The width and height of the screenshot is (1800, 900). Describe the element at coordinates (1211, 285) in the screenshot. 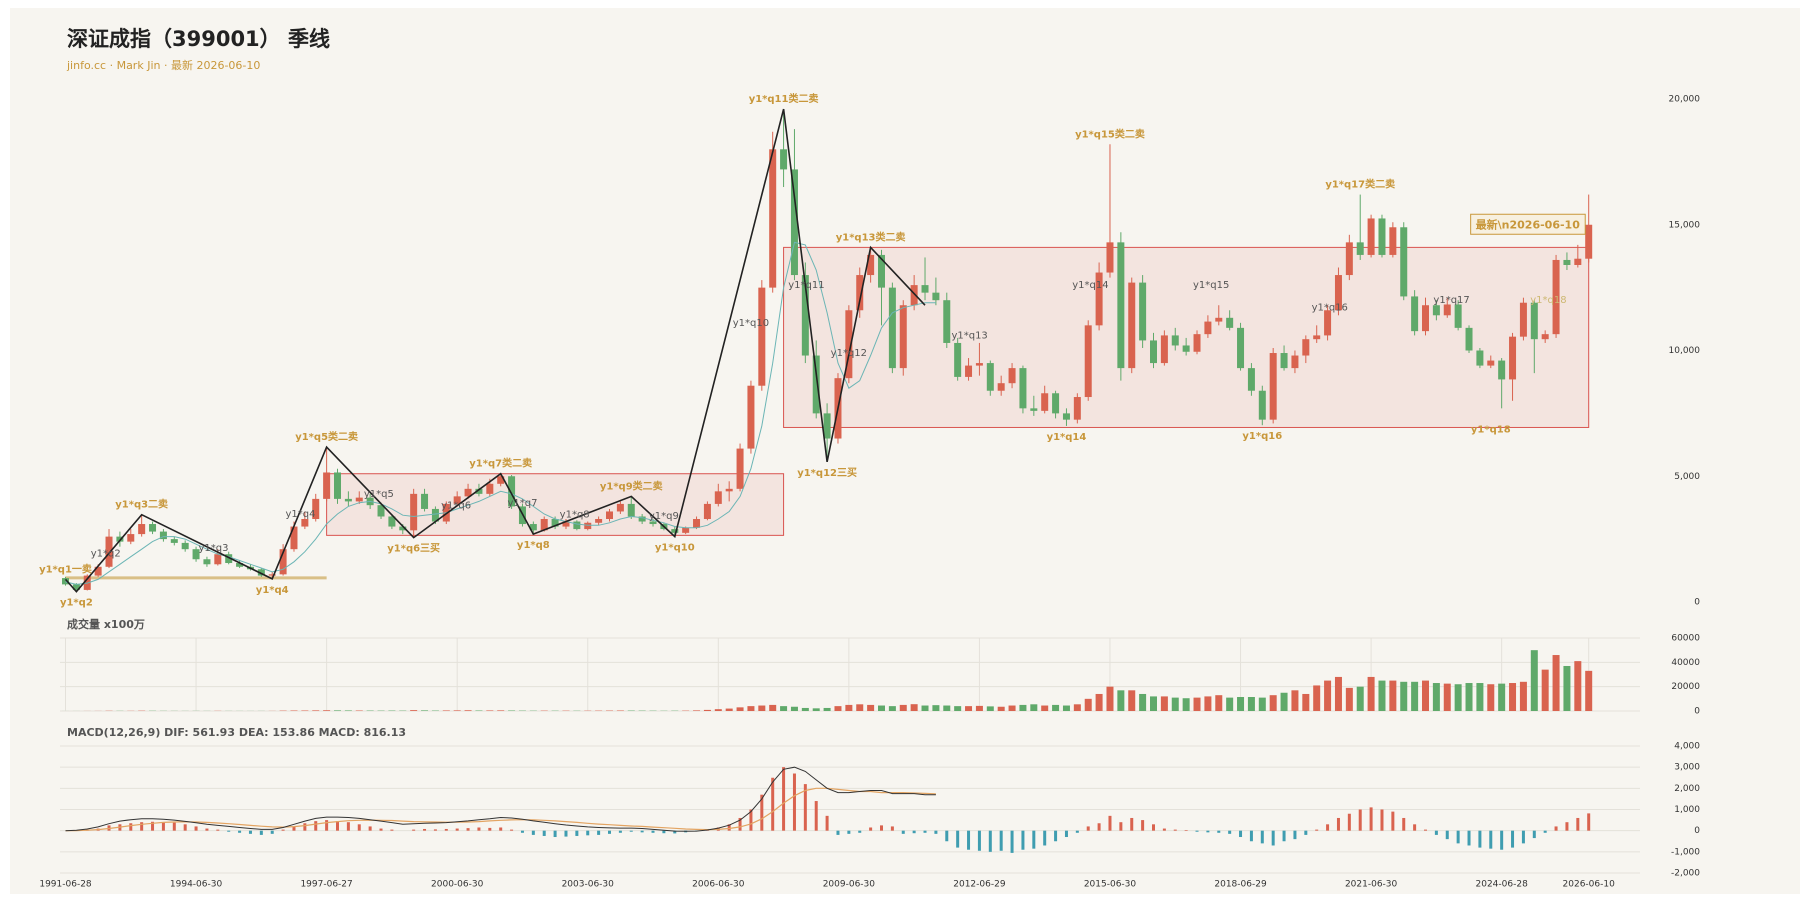

I see `center-label: y1*q15` at that location.